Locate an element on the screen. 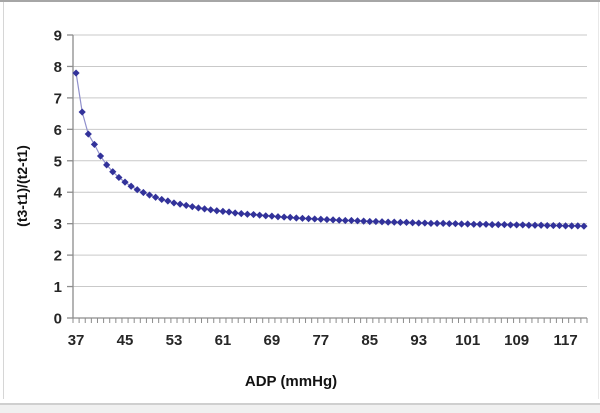  x-tick-label: 117 is located at coordinates (565, 340).